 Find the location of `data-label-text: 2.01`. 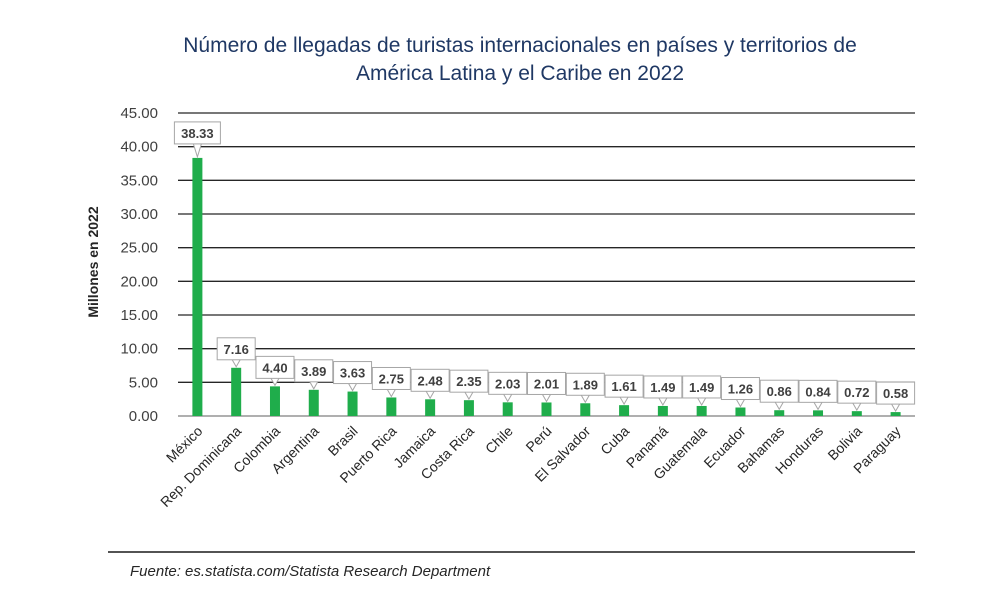

data-label-text: 2.01 is located at coordinates (546, 383).